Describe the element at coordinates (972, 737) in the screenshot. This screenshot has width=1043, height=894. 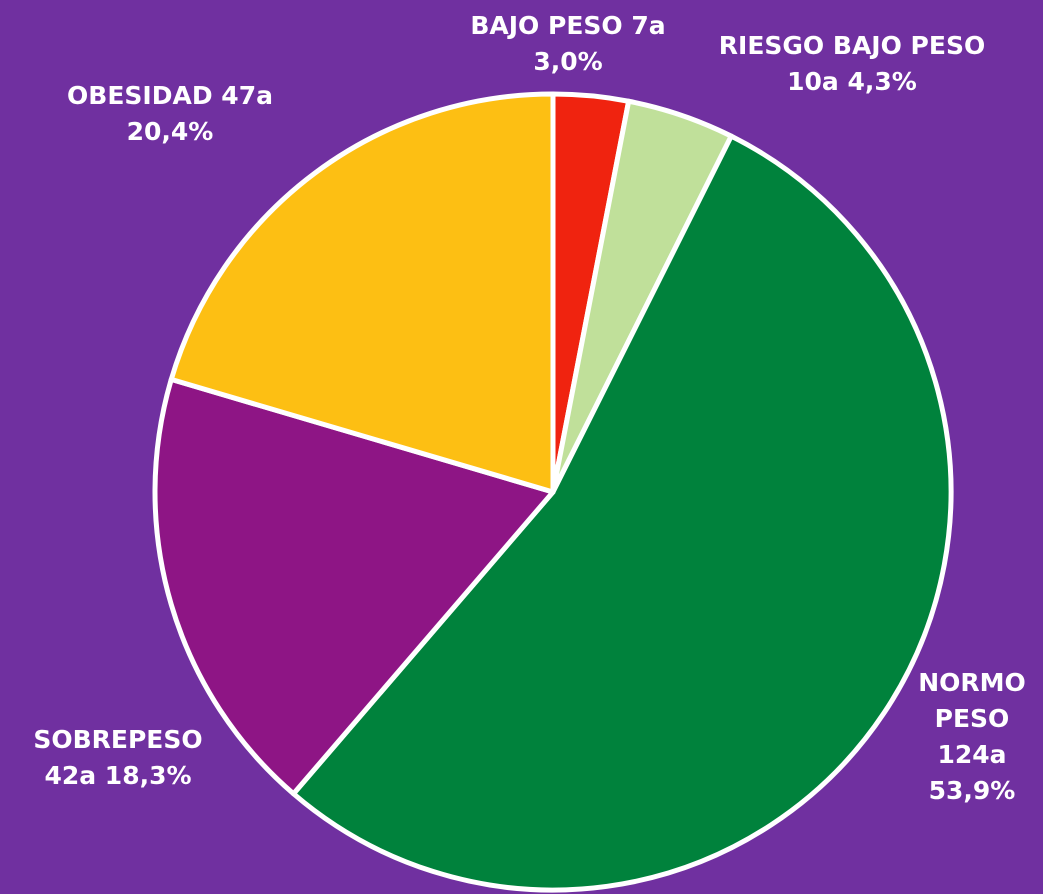
I see `slice-label: NORMO PESO 124a 53,9%` at that location.